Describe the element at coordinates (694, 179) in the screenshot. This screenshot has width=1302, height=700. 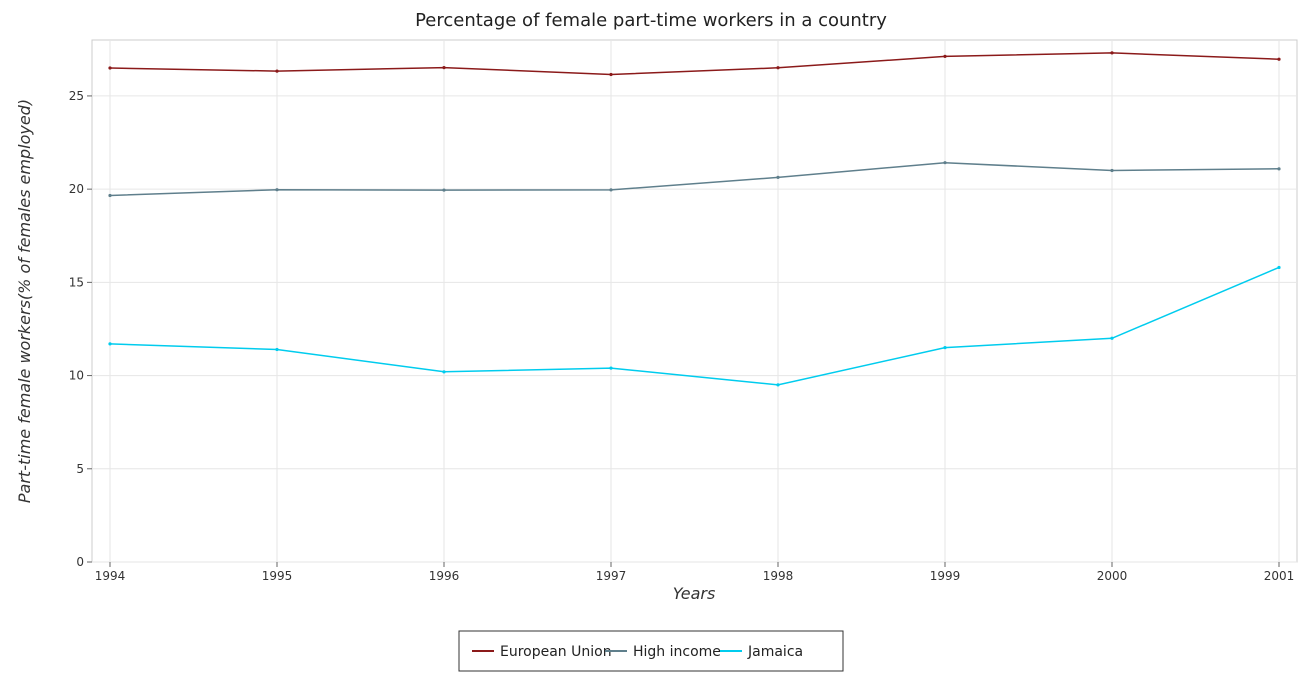
I see `series-line-high-income` at that location.